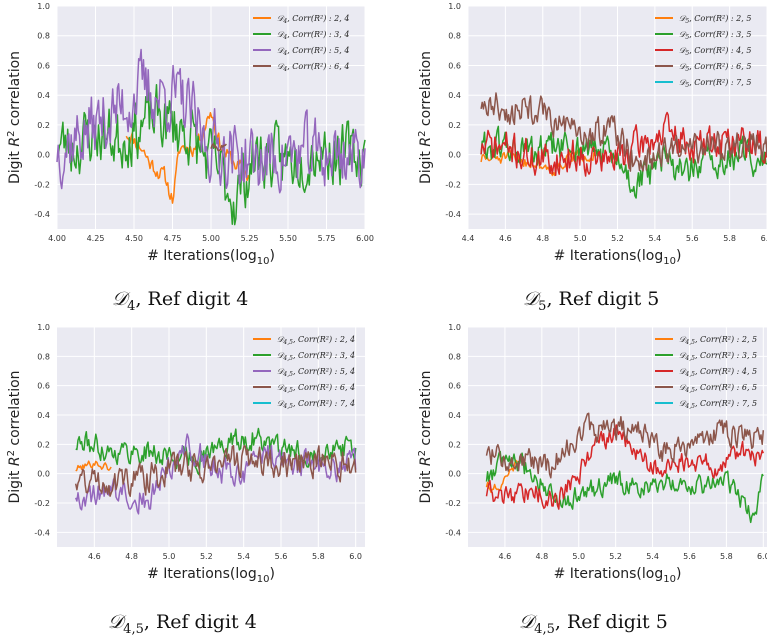  I want to click on legend-entry: 𝒟5, Corr(R²) : 3, 5, so click(715, 35).